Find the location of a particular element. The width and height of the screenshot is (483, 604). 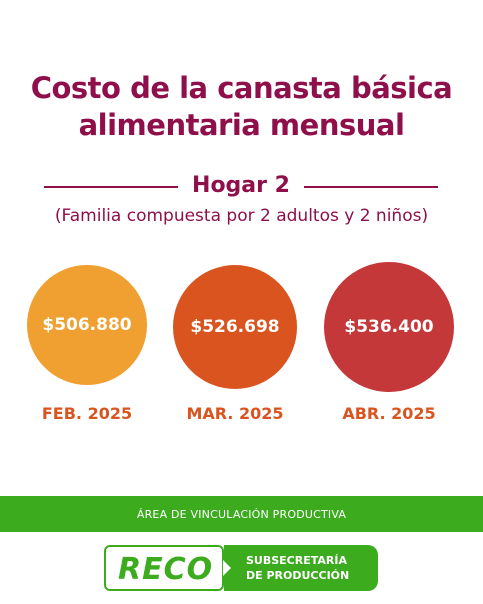

title-line-2: alimentaria mensual is located at coordinates (241, 125).